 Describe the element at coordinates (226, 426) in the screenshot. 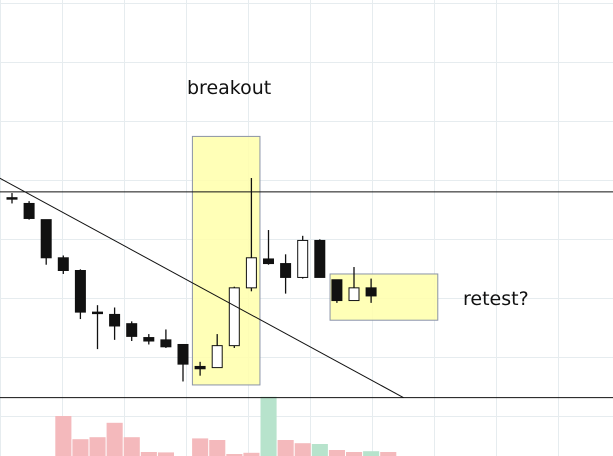

I see `volume-bars` at that location.